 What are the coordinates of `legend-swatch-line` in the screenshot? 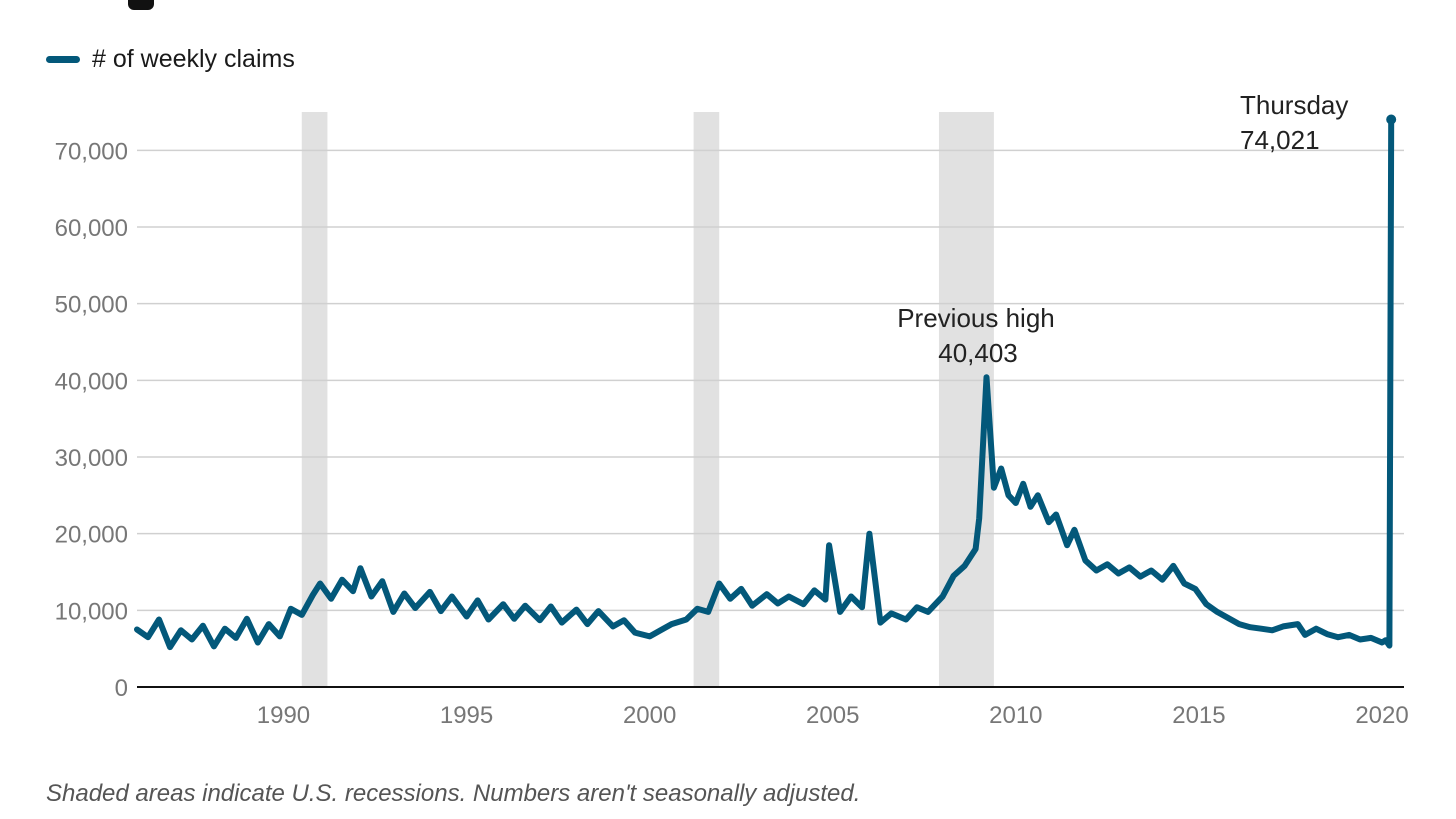 It's located at (63, 59).